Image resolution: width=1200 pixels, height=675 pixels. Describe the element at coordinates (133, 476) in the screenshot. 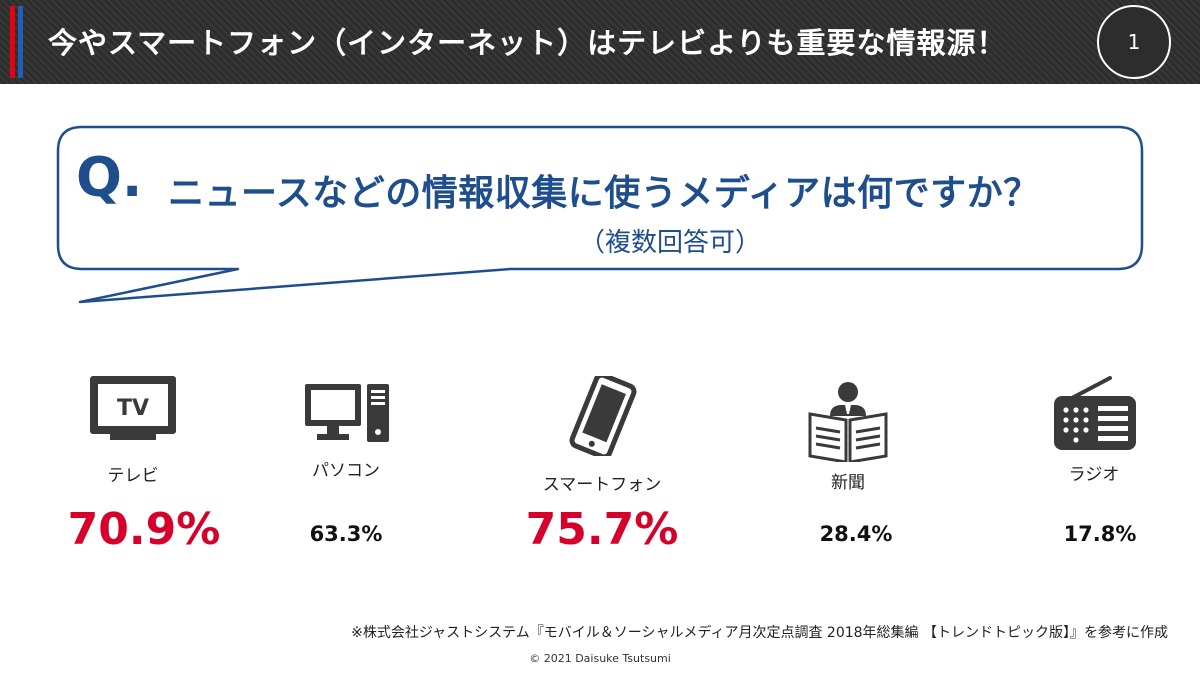

I see `media-label-tv: テレビ` at that location.